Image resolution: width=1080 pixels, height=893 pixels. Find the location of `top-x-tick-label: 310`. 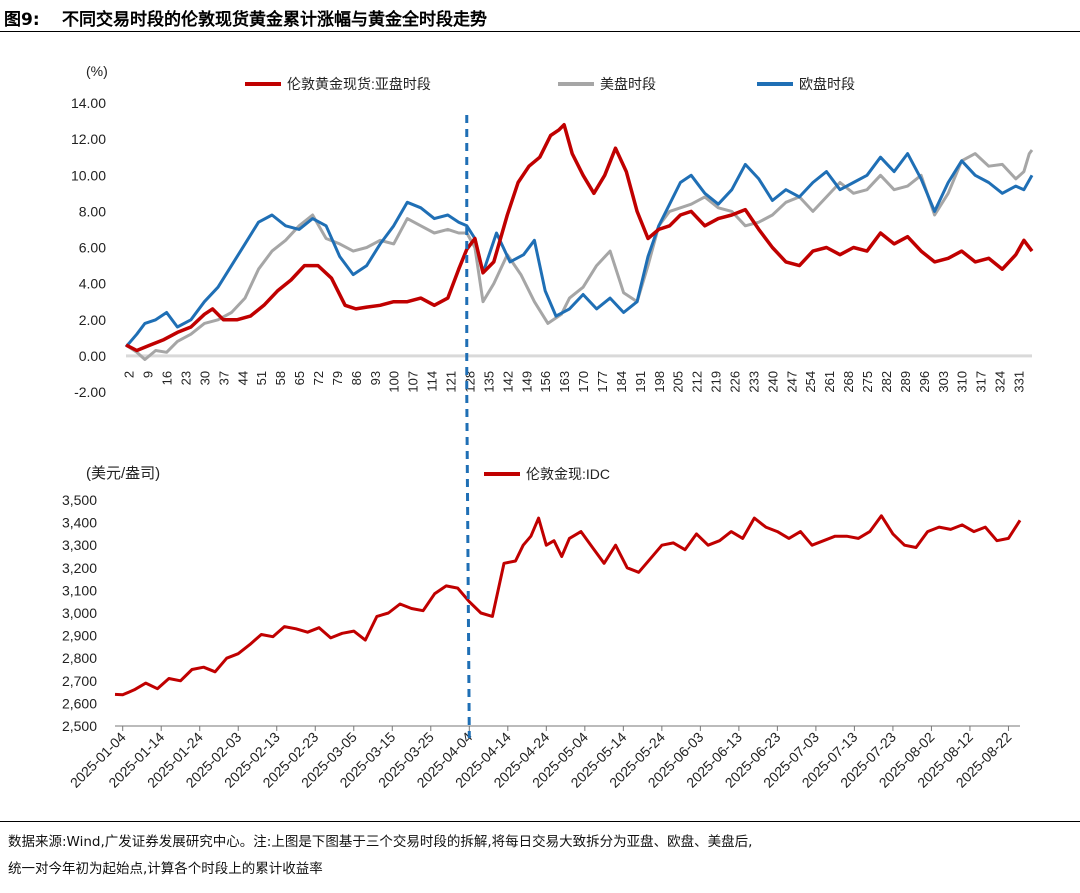

top-x-tick-label: 310 is located at coordinates (962, 382).